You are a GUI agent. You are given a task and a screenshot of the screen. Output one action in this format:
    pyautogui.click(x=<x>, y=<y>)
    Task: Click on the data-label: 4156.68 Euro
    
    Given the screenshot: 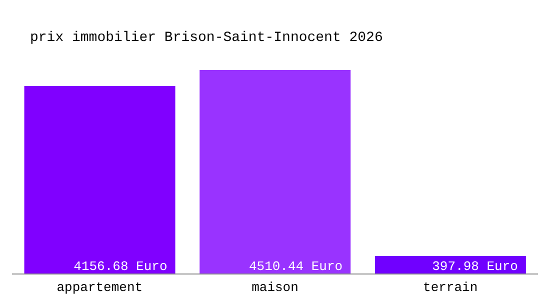 What is the action you would take?
    pyautogui.click(x=121, y=266)
    